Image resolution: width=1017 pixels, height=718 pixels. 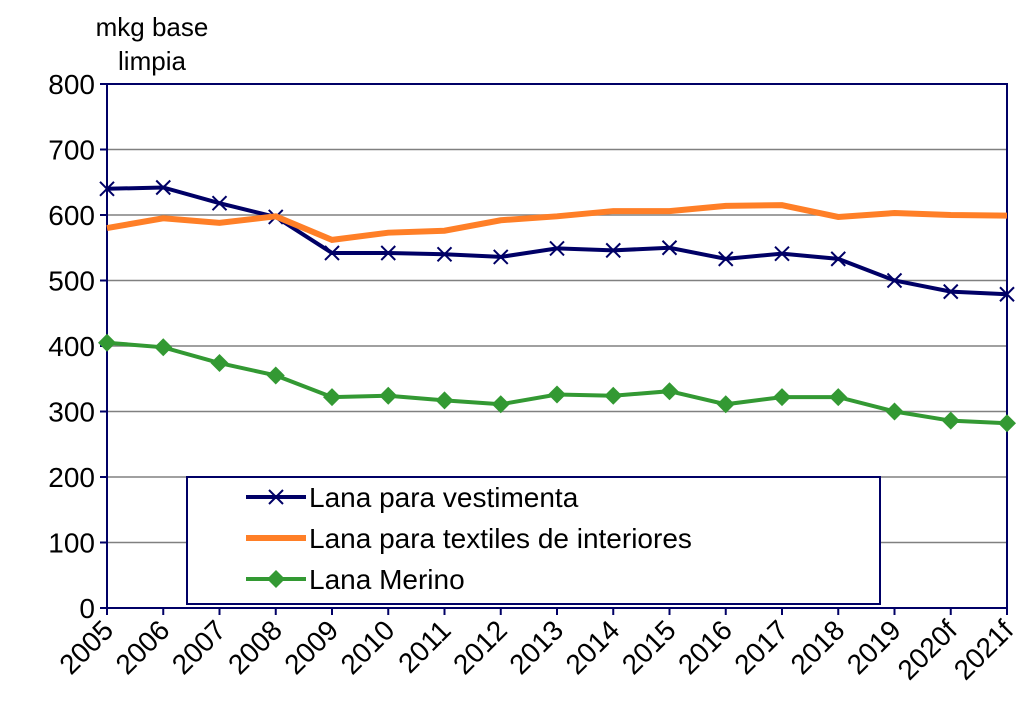 What do you see at coordinates (500, 538) in the screenshot?
I see `legend-label: Lana para textiles de interiores` at bounding box center [500, 538].